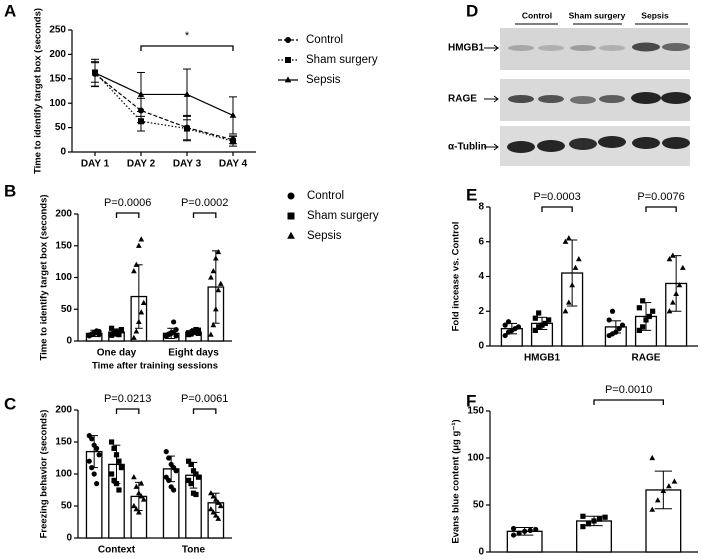 This screenshot has width=702, height=559. What do you see at coordinates (479, 505) in the screenshot?
I see `y-tick-label: 50` at bounding box center [479, 505].